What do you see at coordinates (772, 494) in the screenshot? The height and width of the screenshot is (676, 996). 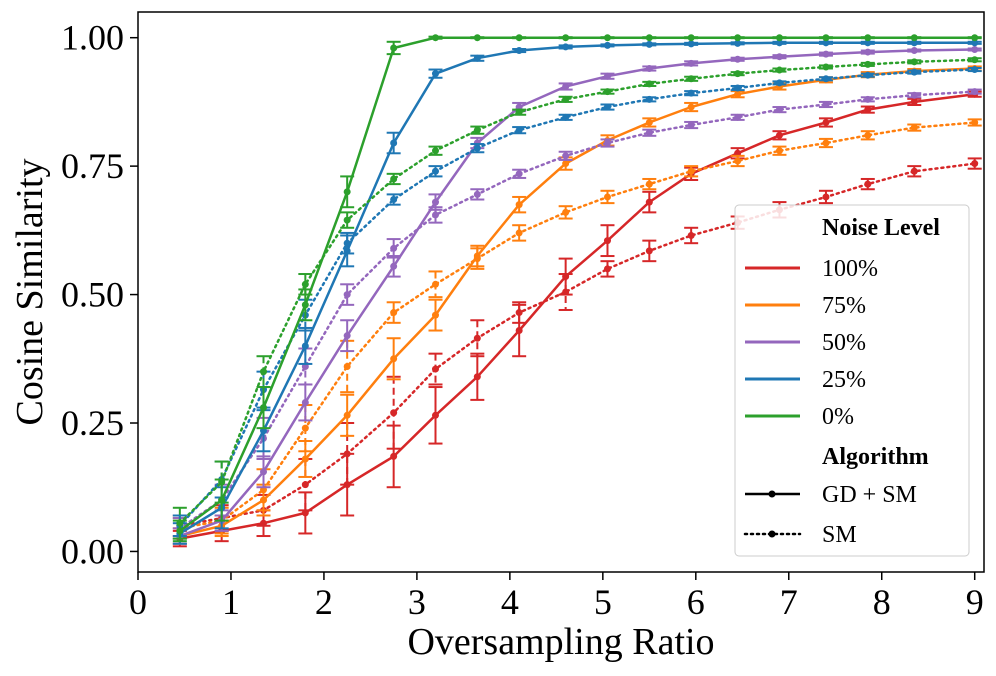 I see `legend-marker-gdsm` at bounding box center [772, 494].